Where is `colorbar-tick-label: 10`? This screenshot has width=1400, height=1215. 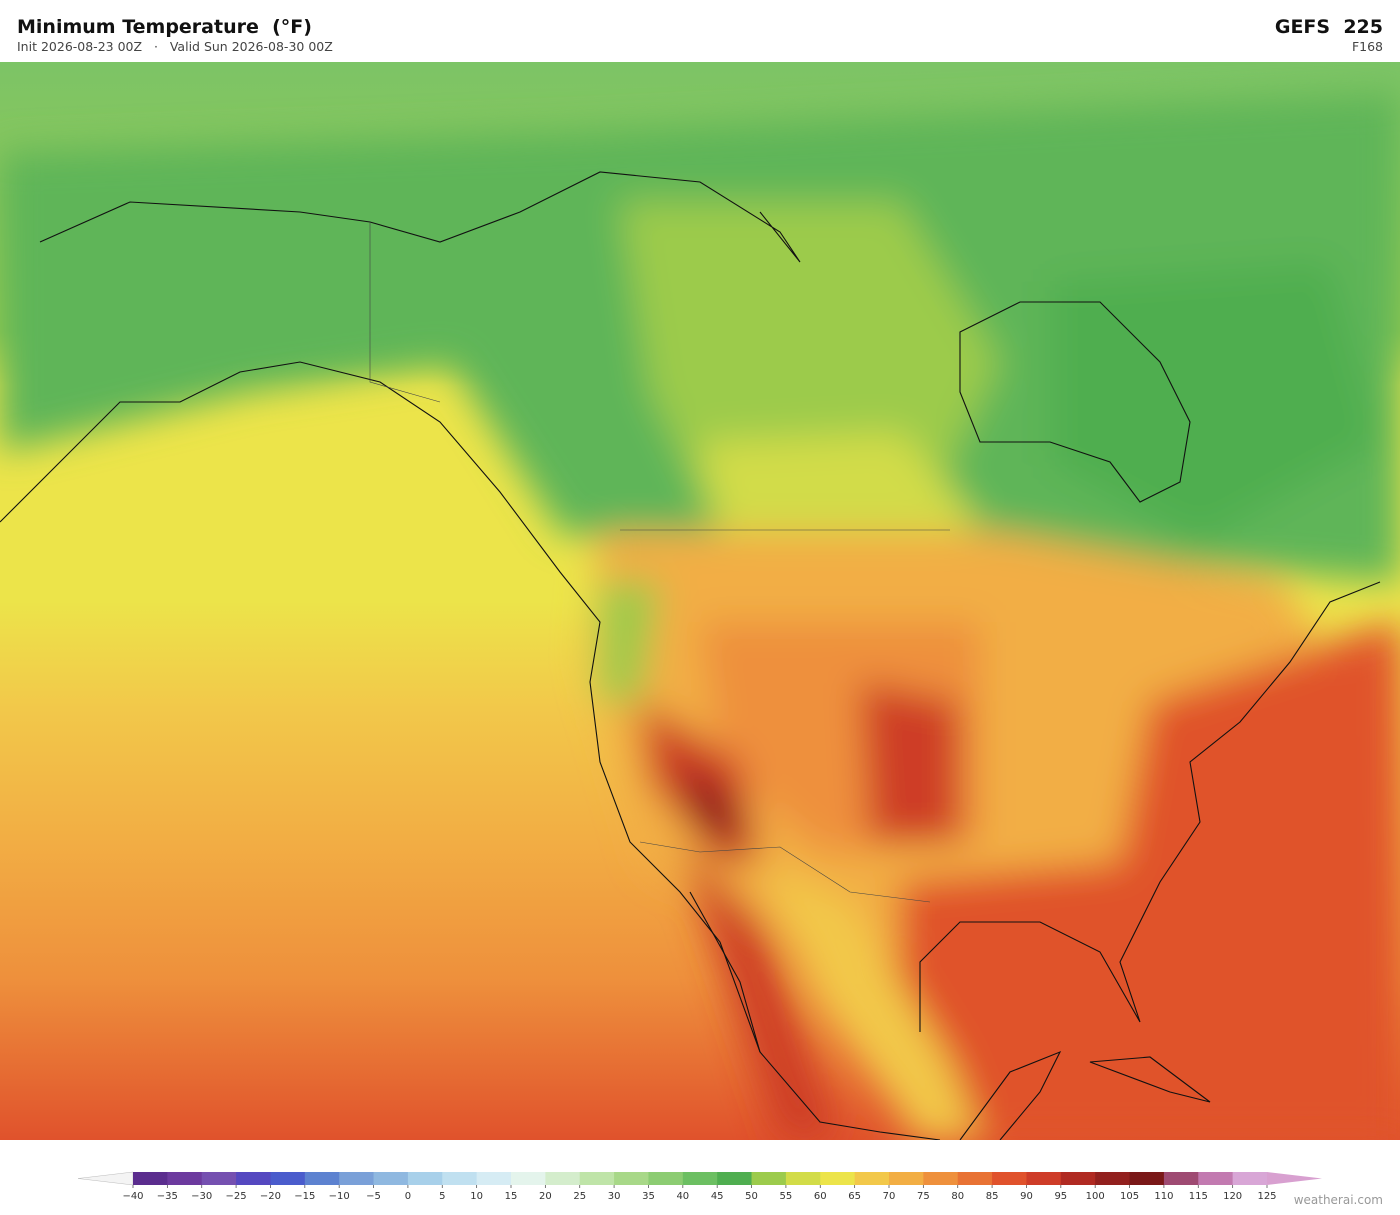 colorbar-tick-label: 10 is located at coordinates (476, 1196).